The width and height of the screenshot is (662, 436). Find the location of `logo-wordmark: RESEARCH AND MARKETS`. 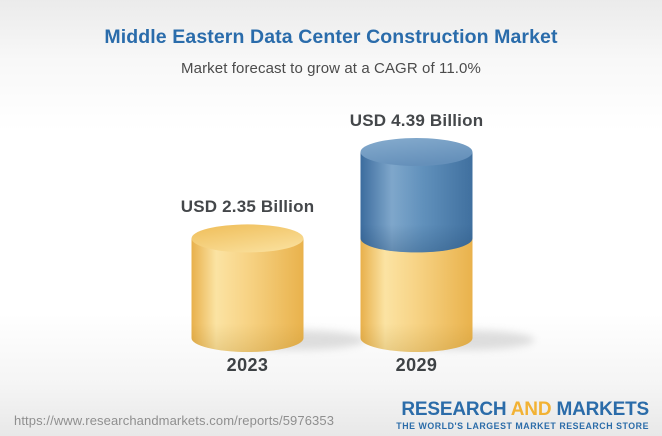

logo-wordmark: RESEARCH AND MARKETS is located at coordinates (522, 409).